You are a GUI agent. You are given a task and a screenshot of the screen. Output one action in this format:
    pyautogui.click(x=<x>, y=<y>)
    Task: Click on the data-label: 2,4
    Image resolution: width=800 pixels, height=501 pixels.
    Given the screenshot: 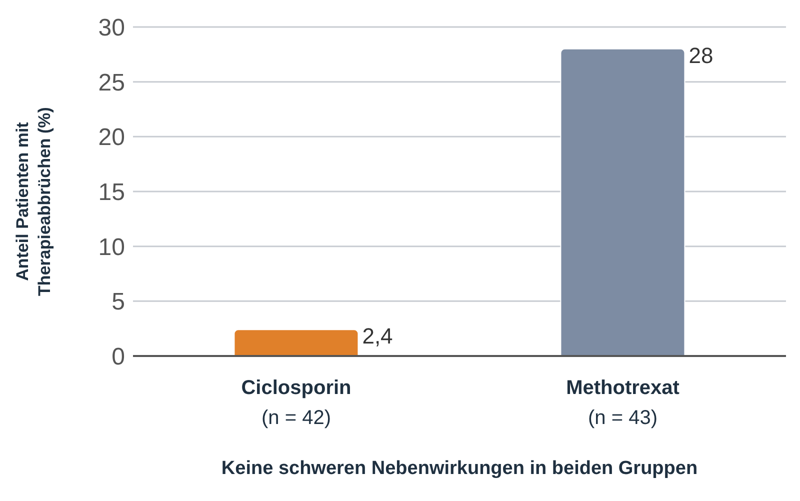 What is the action you would take?
    pyautogui.click(x=377, y=336)
    